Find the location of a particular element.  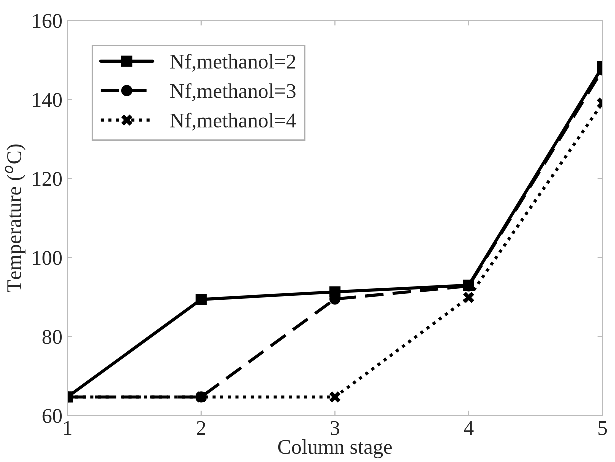

y-tick-label: 160 is located at coordinates (47, 21).